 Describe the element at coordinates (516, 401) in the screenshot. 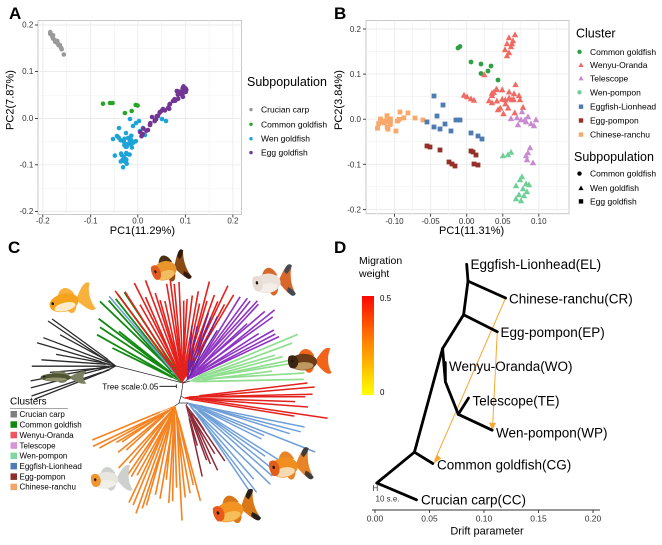

I see `svg-text: Telescope(TE)` at that location.